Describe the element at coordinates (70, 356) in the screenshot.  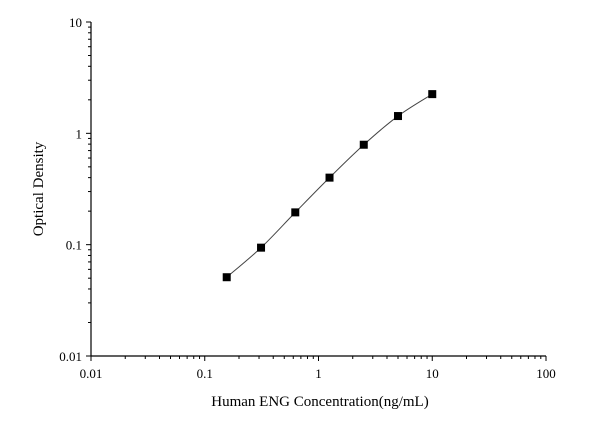
I see `y-tick-label: 0.01` at that location.